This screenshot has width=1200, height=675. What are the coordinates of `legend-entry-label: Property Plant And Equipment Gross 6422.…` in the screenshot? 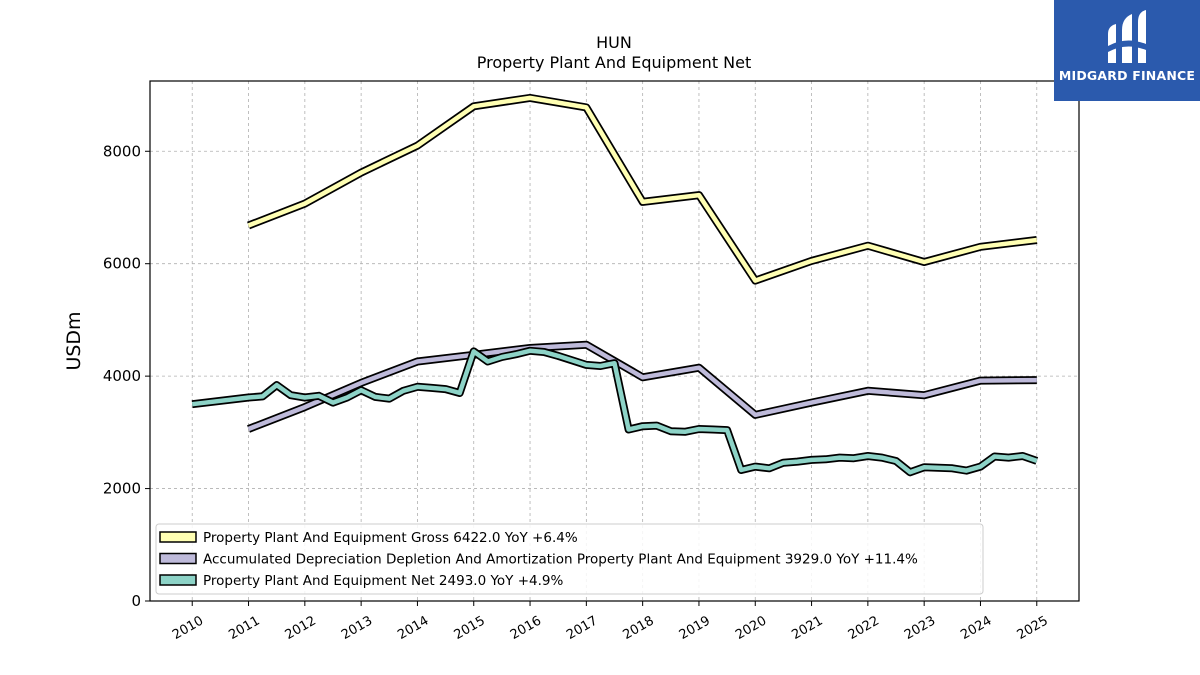 It's located at (390, 538).